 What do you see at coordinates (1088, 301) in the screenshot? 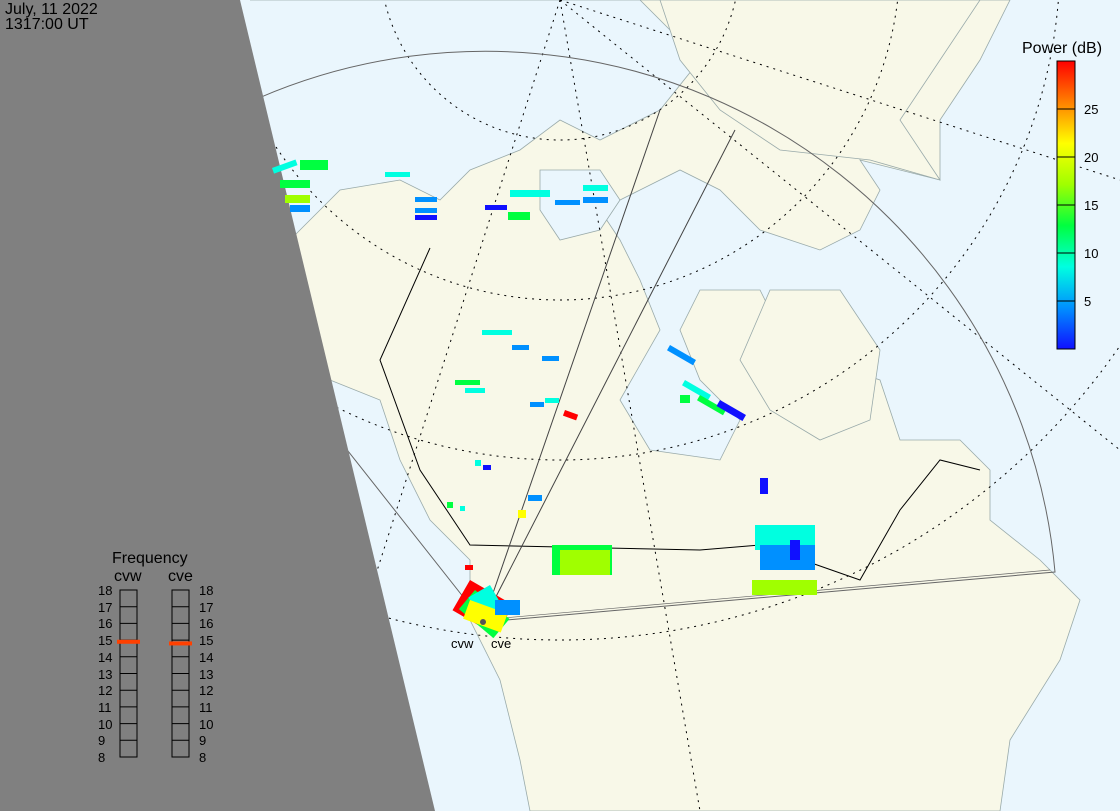
I see `colorbar-tick-label: 5` at bounding box center [1088, 301].